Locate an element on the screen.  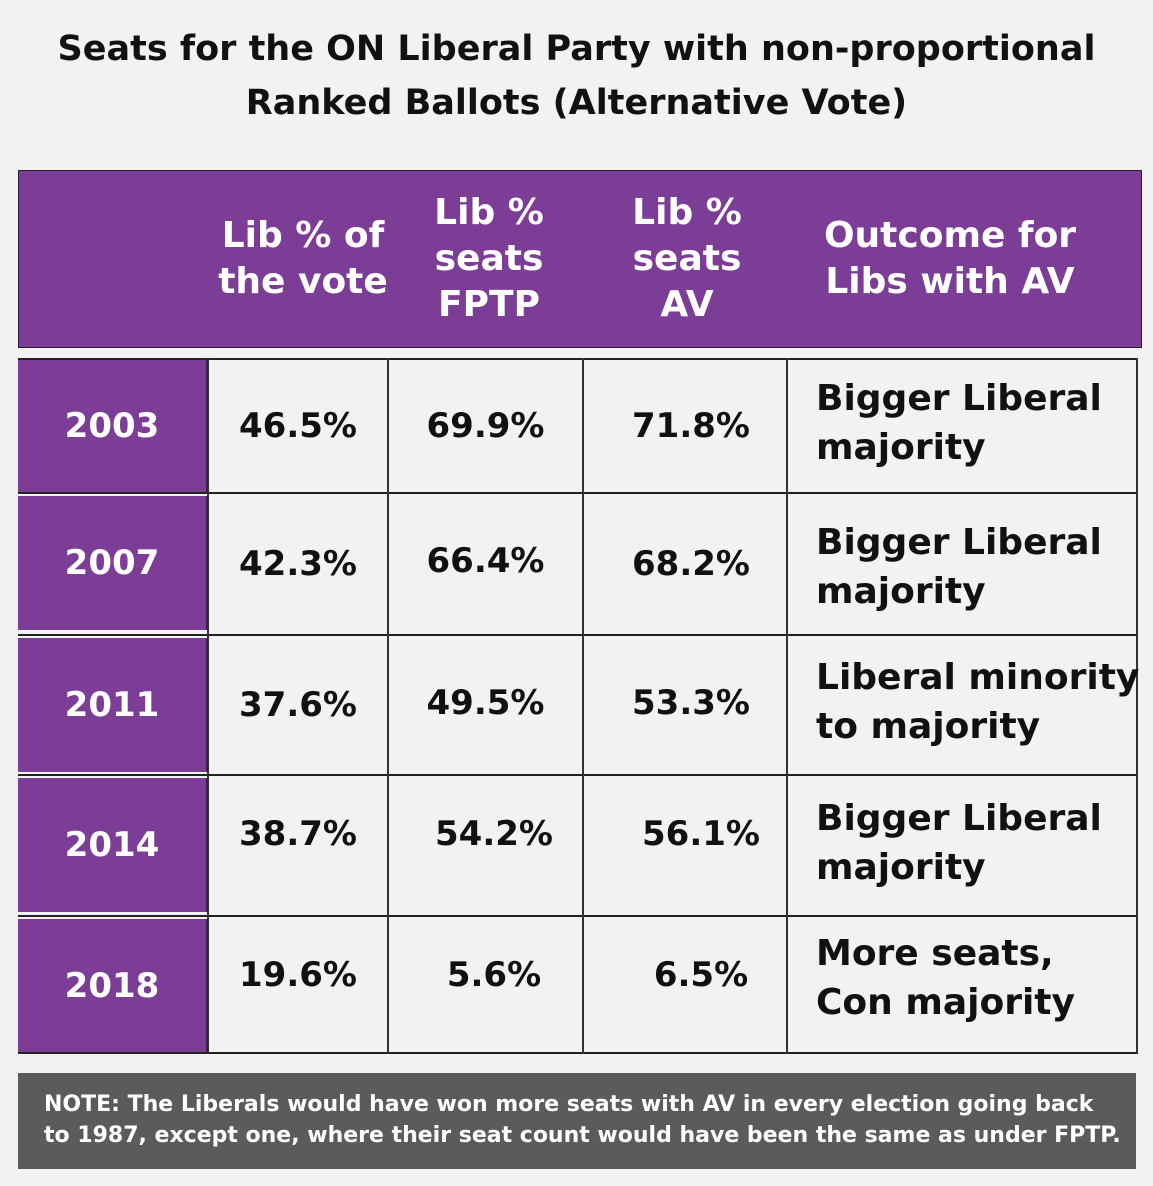
header-outcome-line-2: Libs with AV is located at coordinates (950, 281).